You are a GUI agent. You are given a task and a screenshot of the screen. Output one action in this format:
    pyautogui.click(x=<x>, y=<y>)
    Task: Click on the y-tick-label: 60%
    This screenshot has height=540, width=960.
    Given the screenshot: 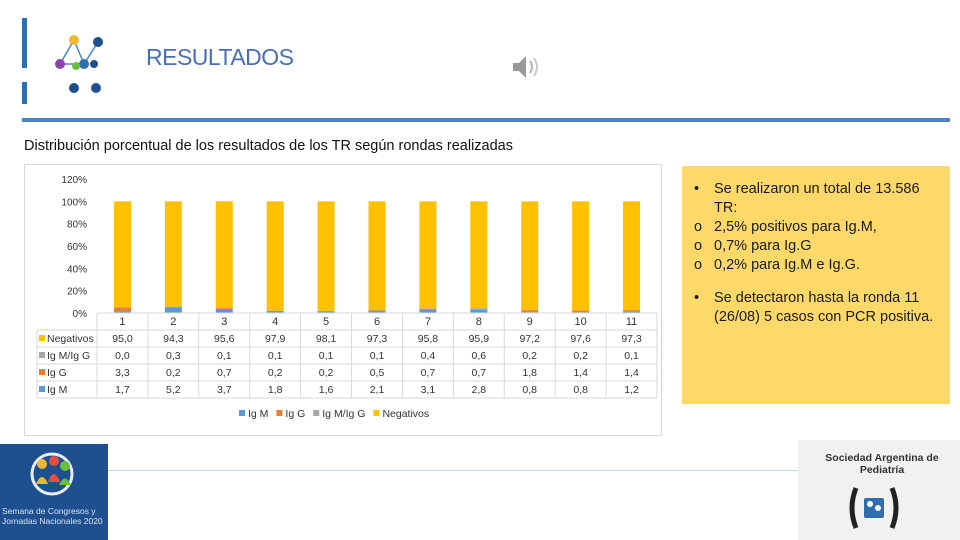 What is the action you would take?
    pyautogui.click(x=77, y=247)
    